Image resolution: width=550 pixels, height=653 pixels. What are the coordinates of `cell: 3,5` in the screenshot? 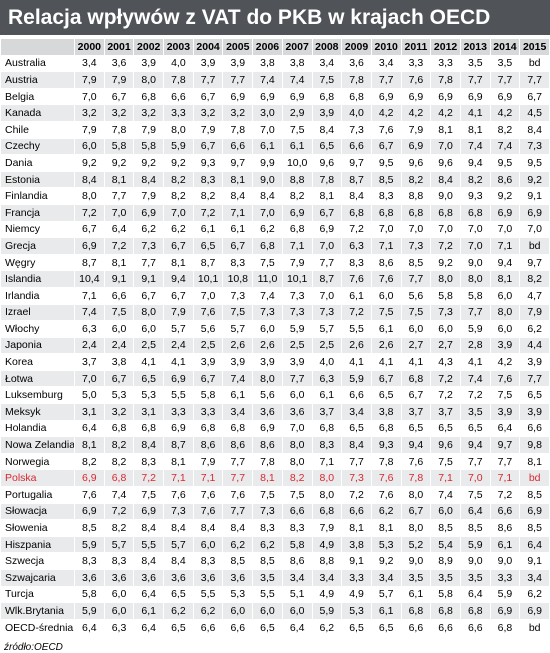 It's located at (445, 578).